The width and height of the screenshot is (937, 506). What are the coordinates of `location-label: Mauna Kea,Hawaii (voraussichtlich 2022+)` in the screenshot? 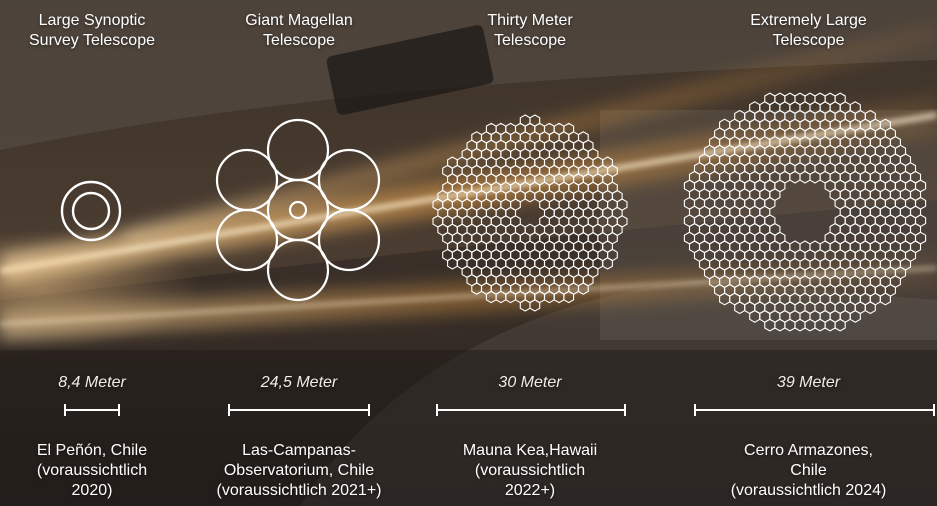 It's located at (530, 471).